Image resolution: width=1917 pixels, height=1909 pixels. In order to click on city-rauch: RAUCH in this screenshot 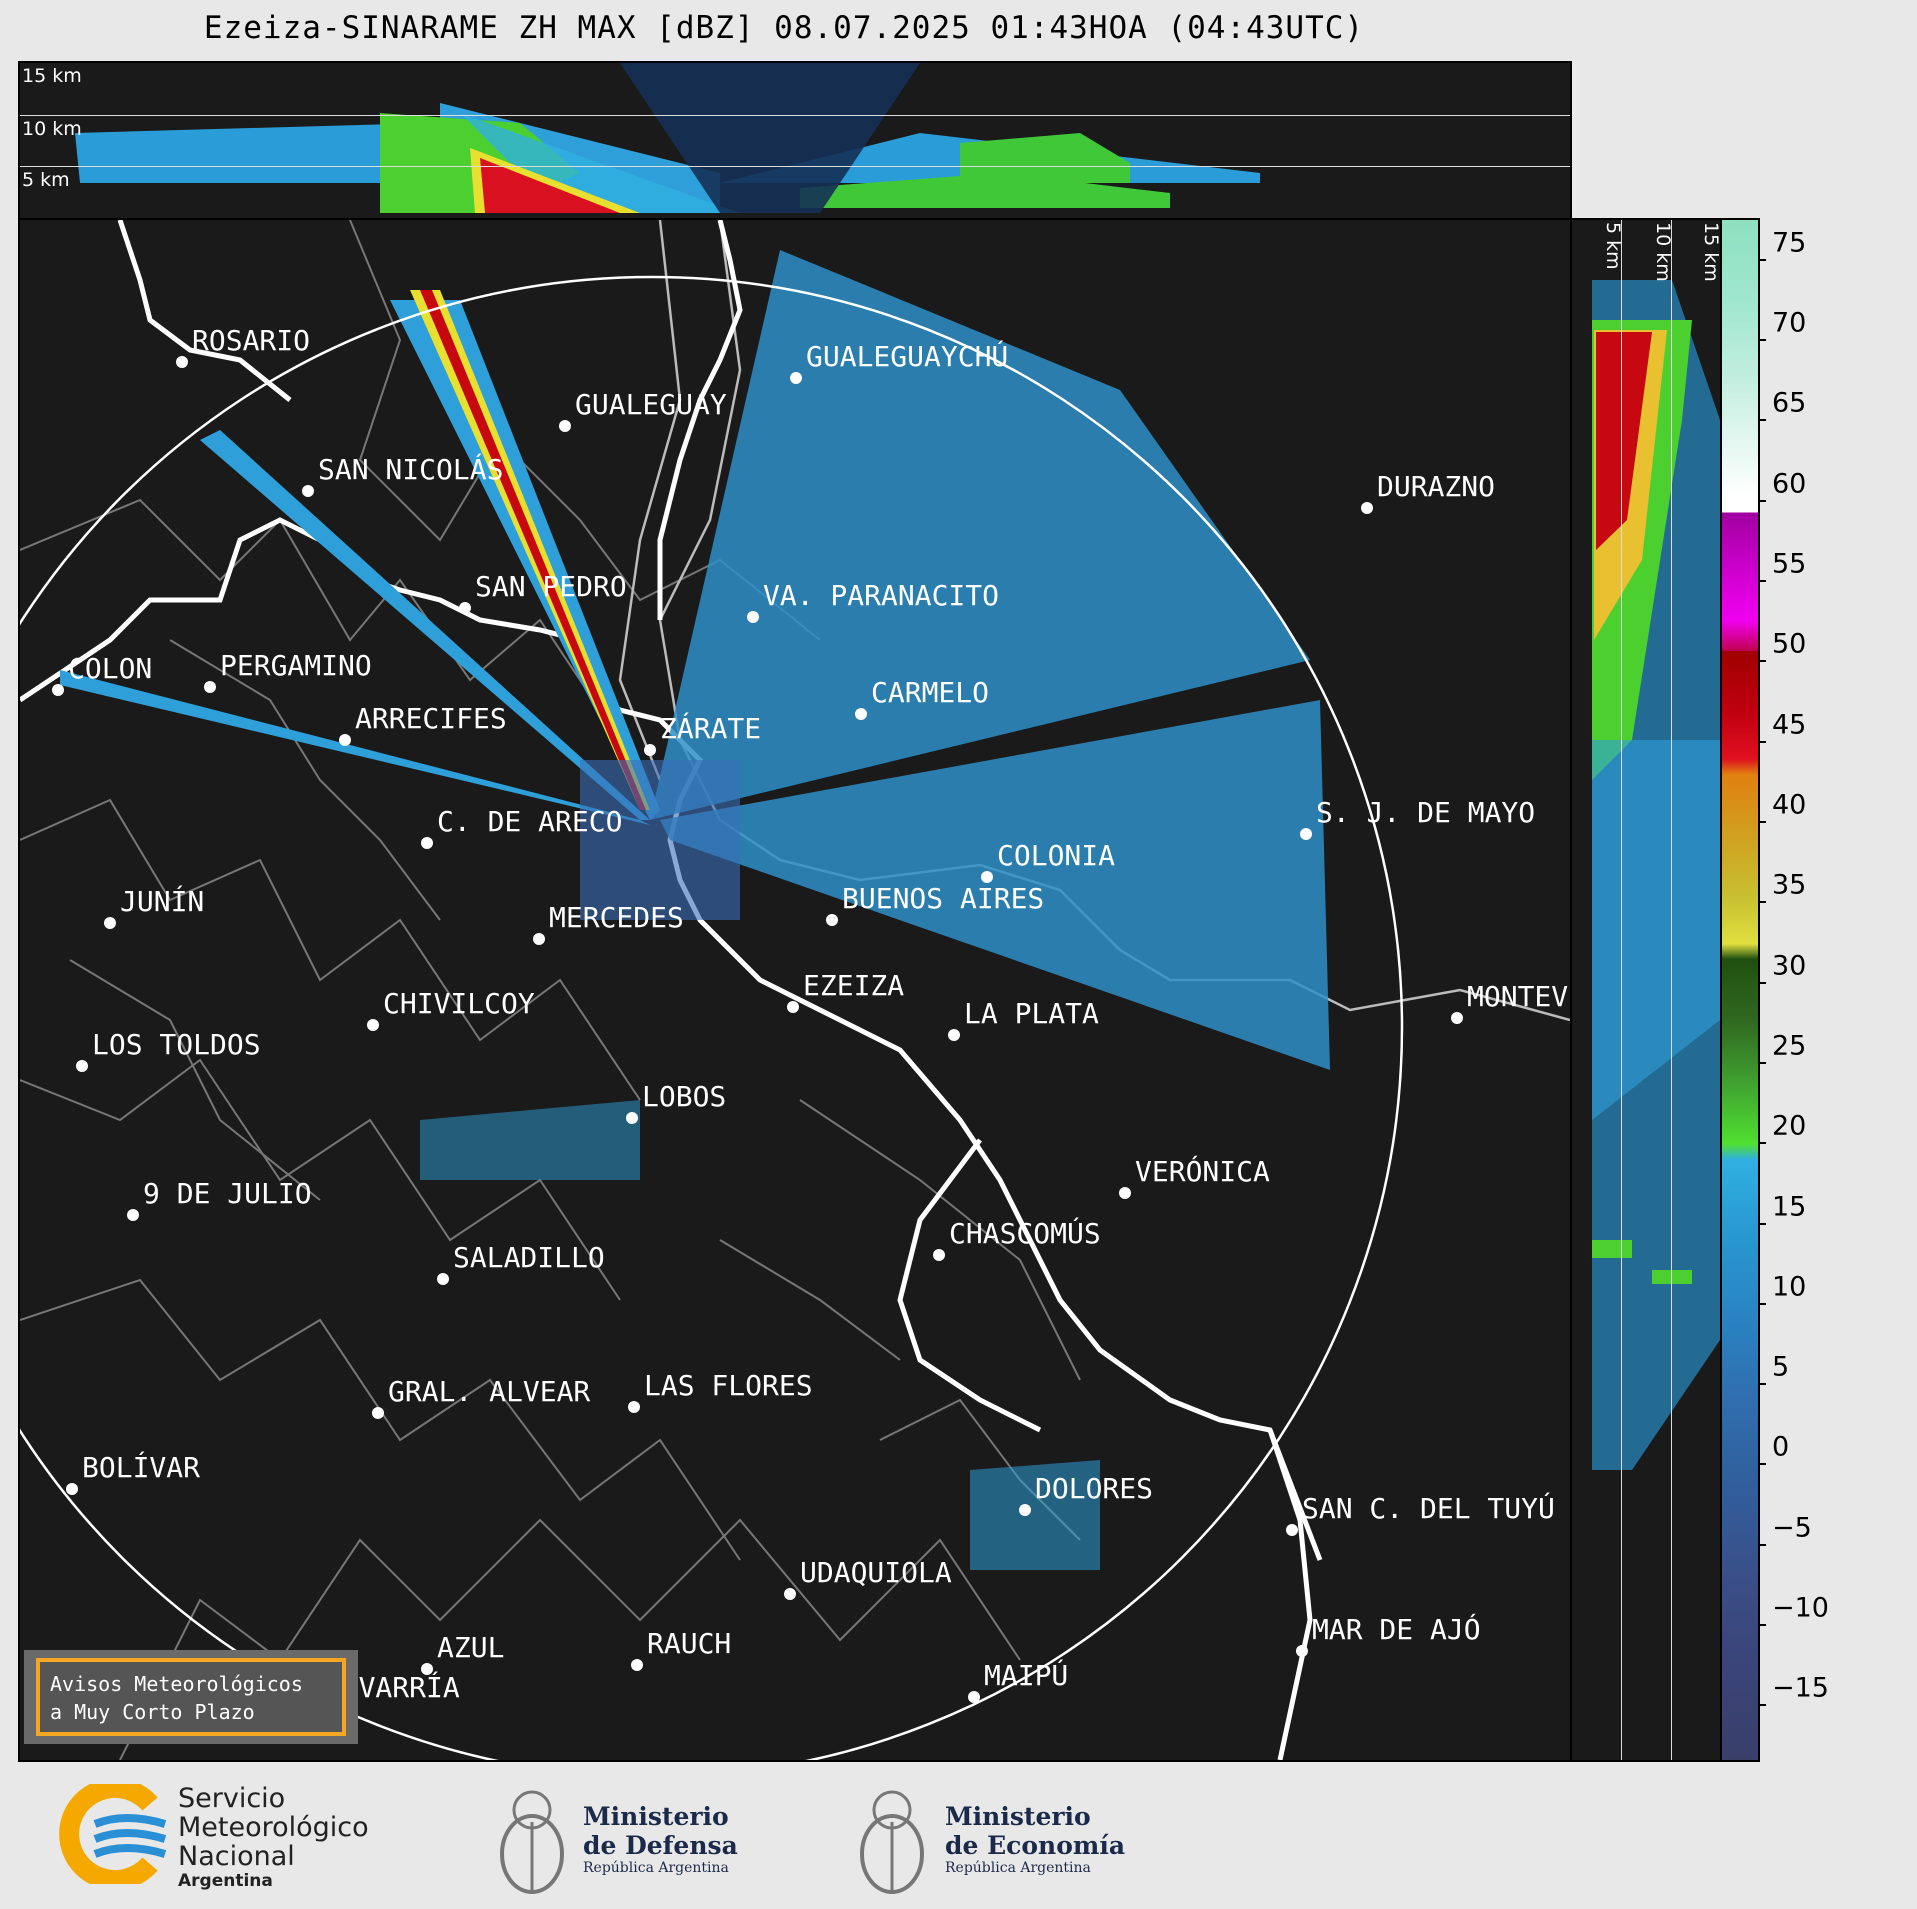, I will do `click(689, 1643)`.